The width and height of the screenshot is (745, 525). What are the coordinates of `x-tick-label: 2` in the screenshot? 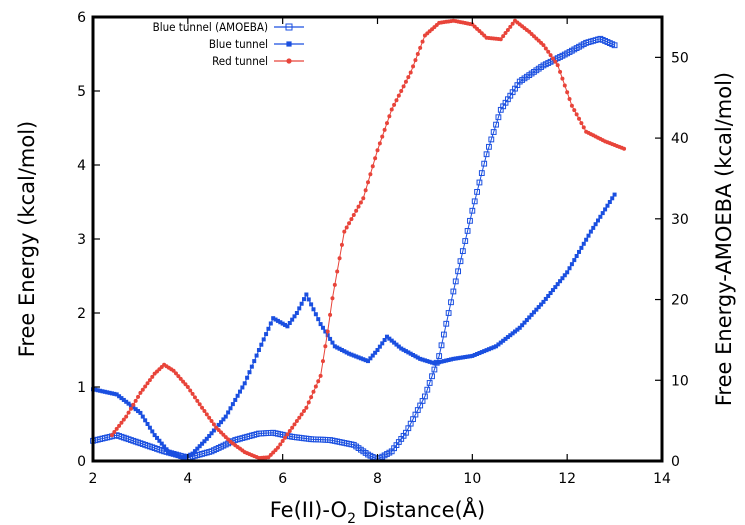 It's located at (93, 479).